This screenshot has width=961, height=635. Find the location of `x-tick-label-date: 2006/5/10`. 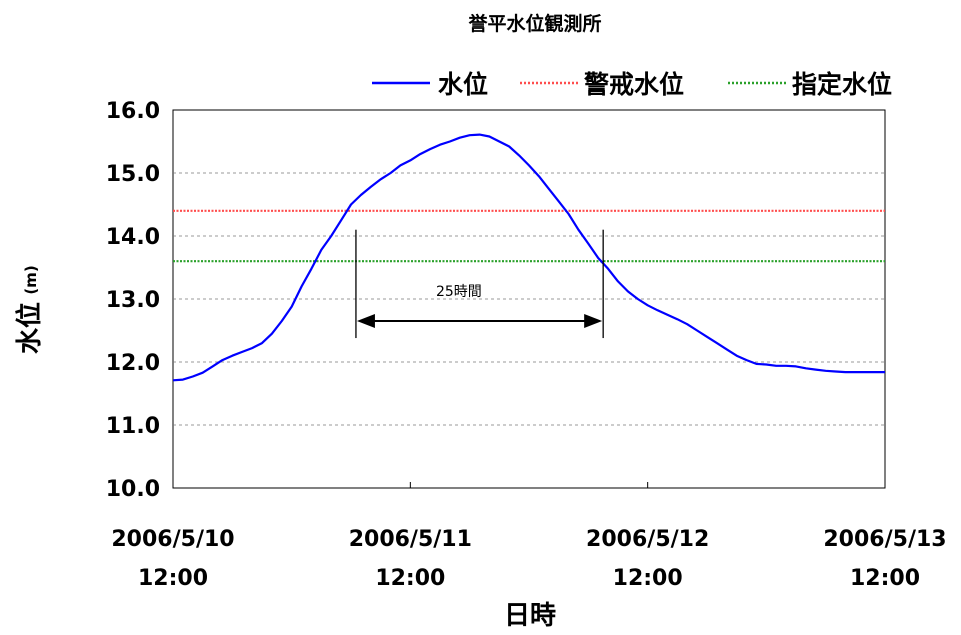

x-tick-label-date: 2006/5/10 is located at coordinates (172, 539).